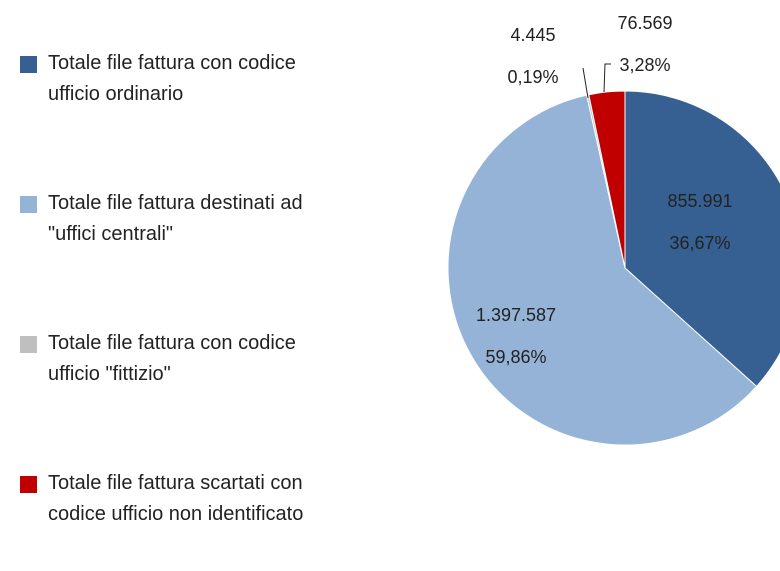 This screenshot has height=571, width=780. Describe the element at coordinates (516, 315) in the screenshot. I see `data-label: 1.397.587` at that location.